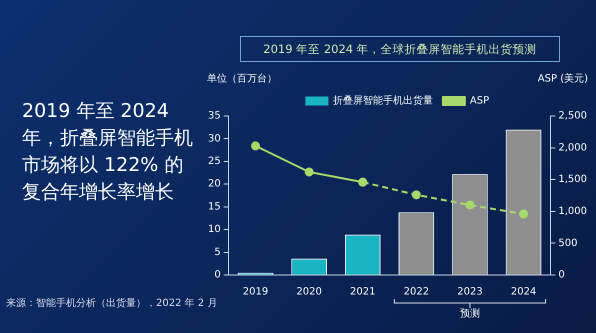 This screenshot has width=596, height=333. Describe the element at coordinates (214, 206) in the screenshot. I see `y-tick-label: 15` at that location.